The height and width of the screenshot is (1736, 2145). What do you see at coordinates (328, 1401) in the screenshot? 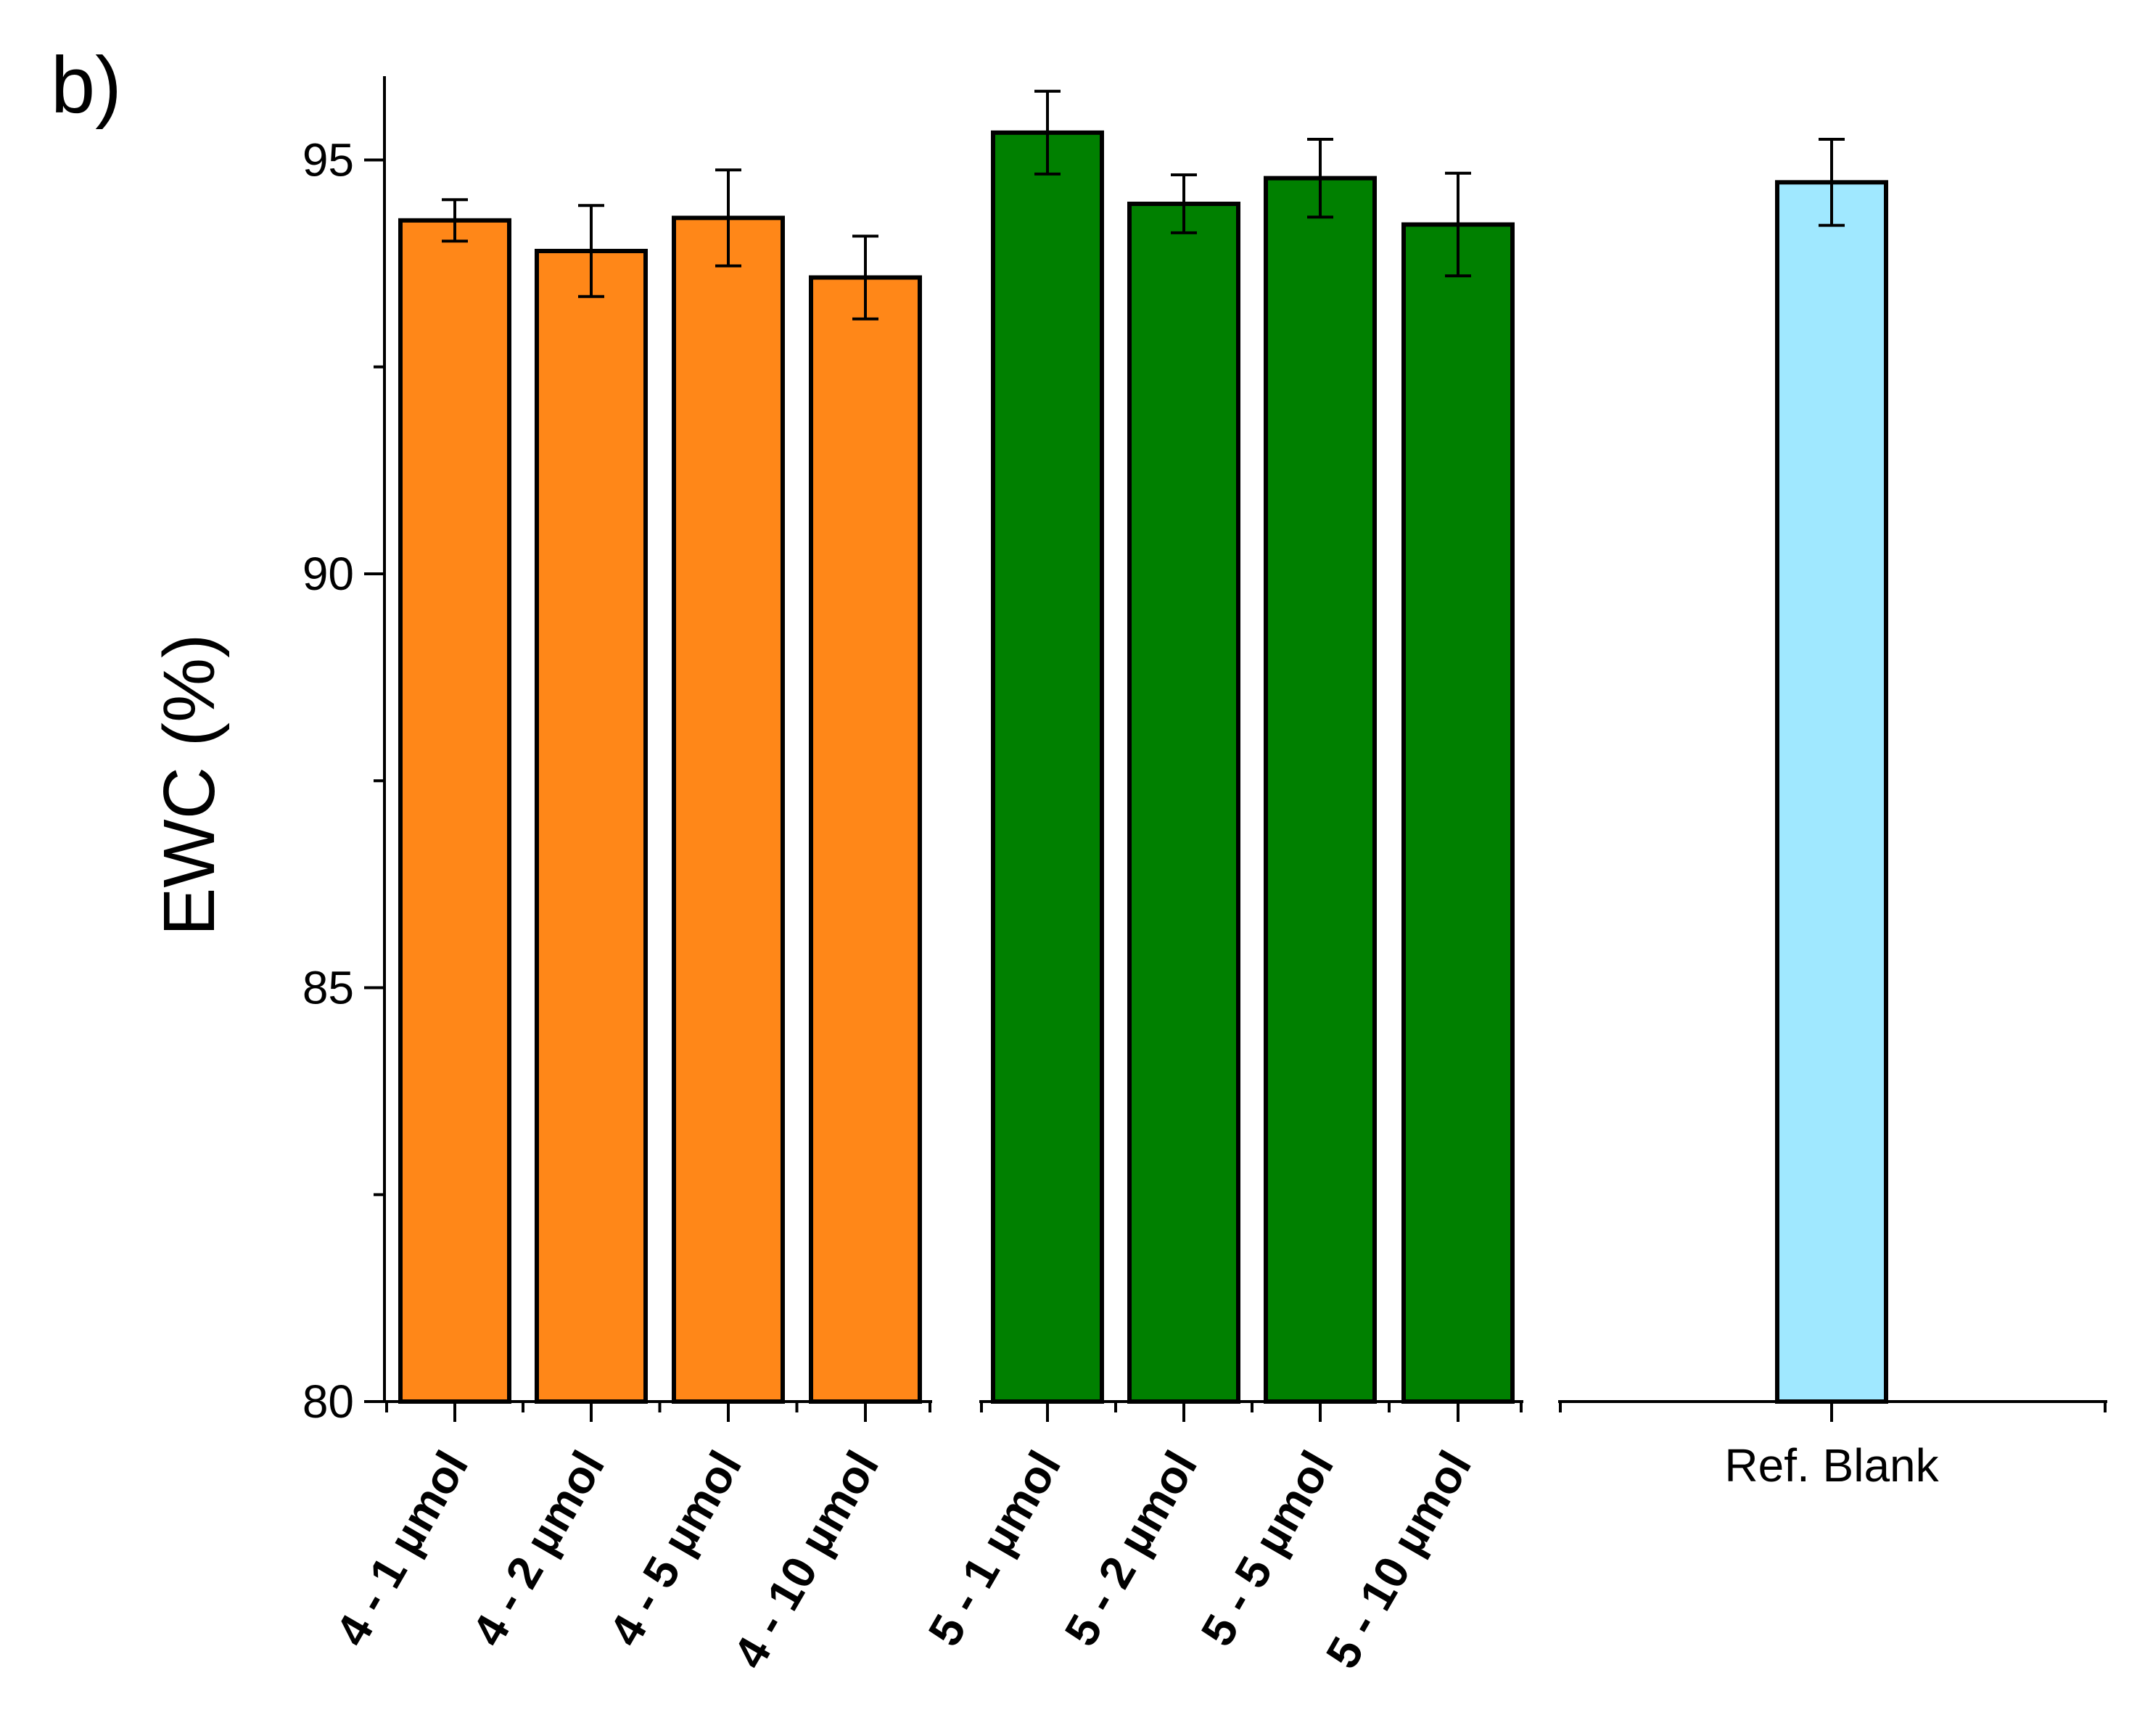
I see `y-tick-label: 80` at bounding box center [328, 1401].